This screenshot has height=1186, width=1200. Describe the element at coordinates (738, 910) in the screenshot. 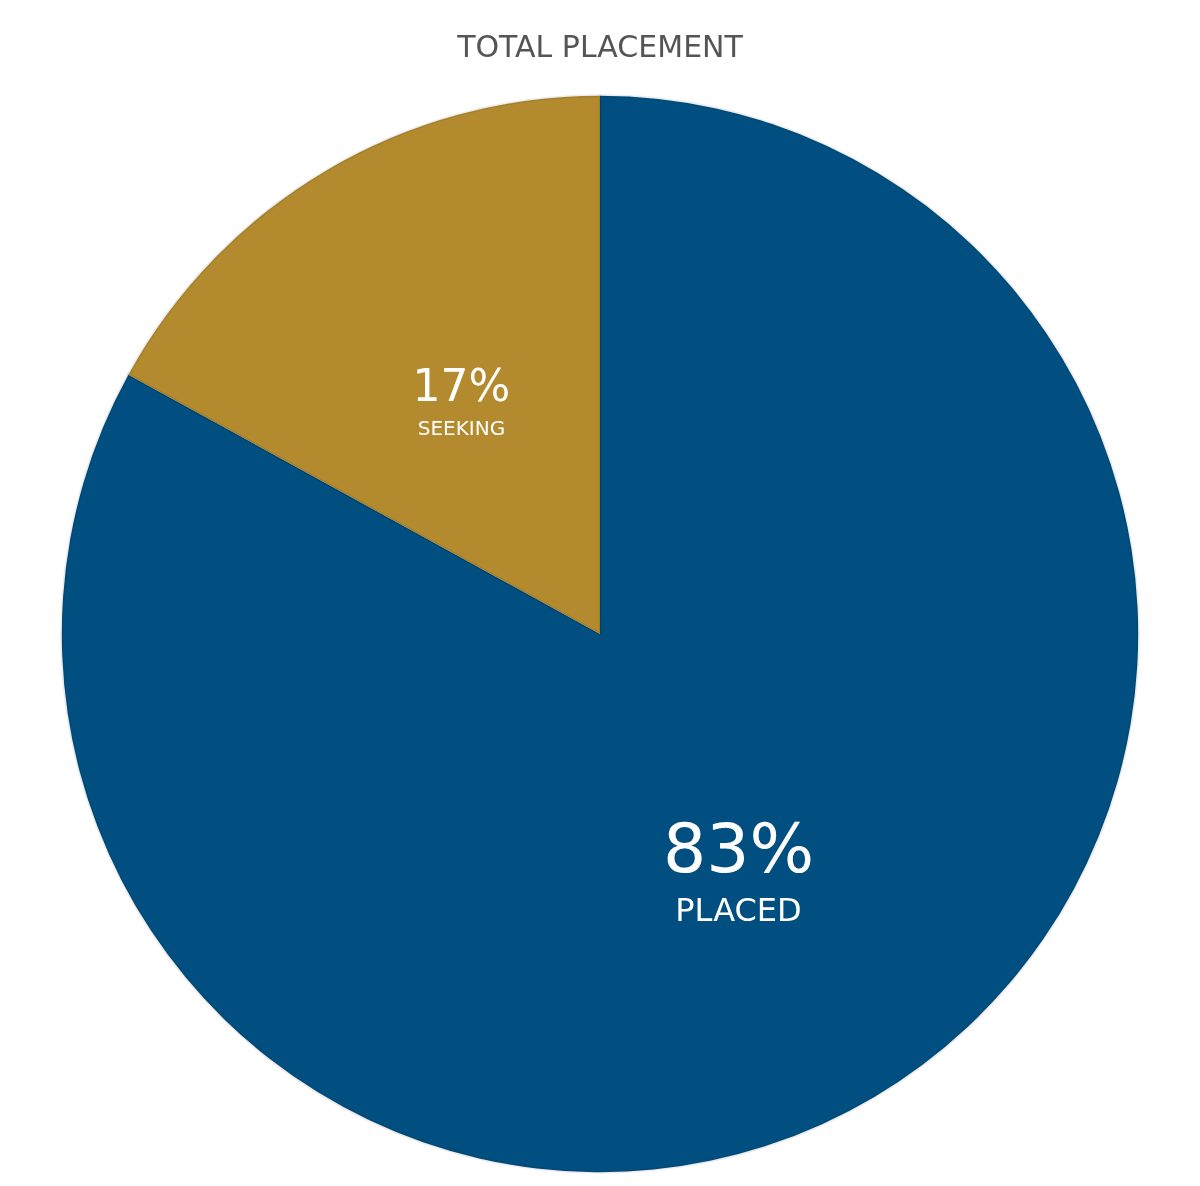

I see `slice-label: PLACED` at that location.